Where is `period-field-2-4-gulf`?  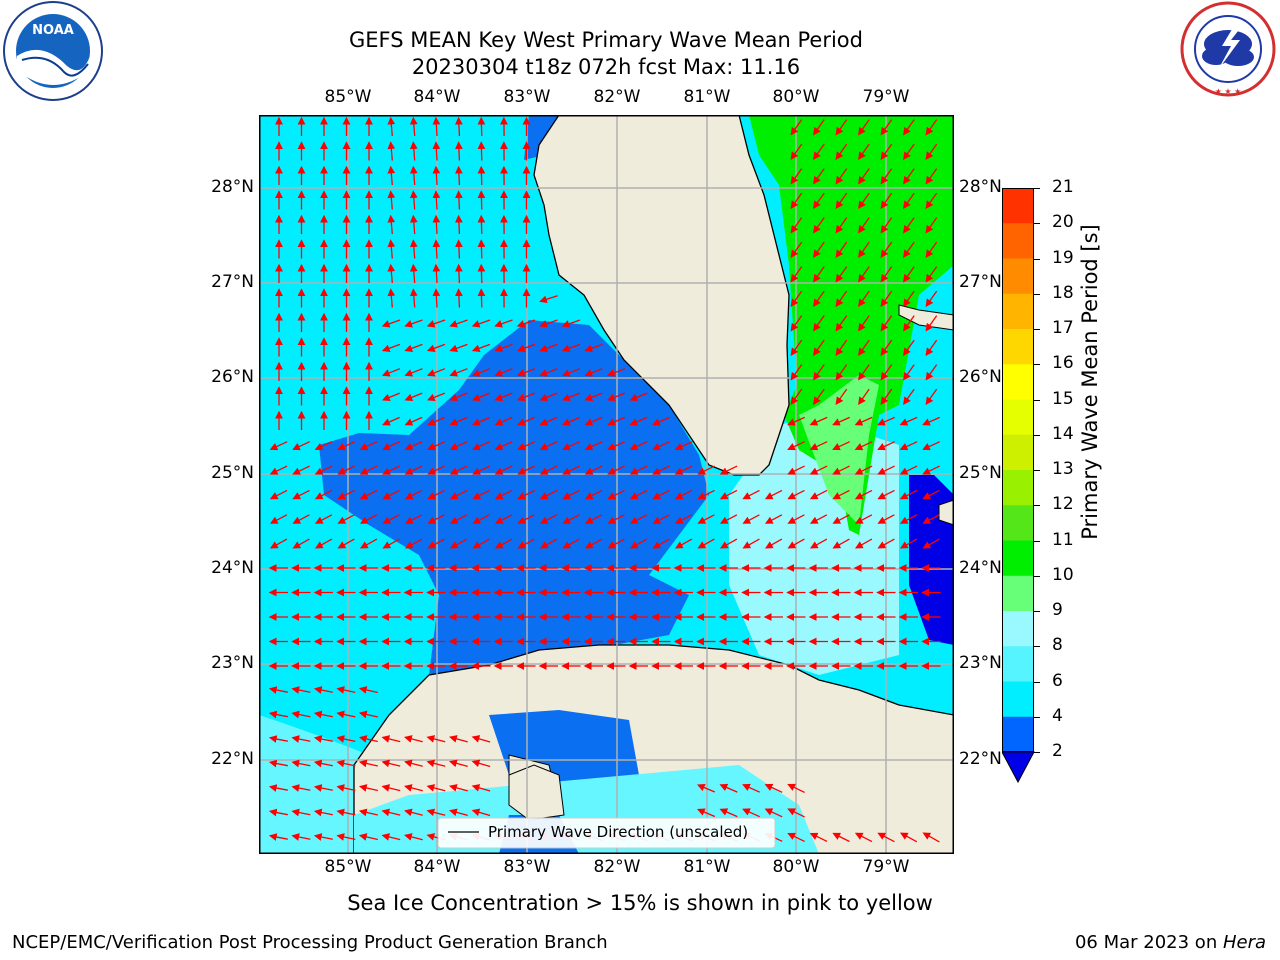
period-field-2-4-gulf is located at coordinates (514, 497).